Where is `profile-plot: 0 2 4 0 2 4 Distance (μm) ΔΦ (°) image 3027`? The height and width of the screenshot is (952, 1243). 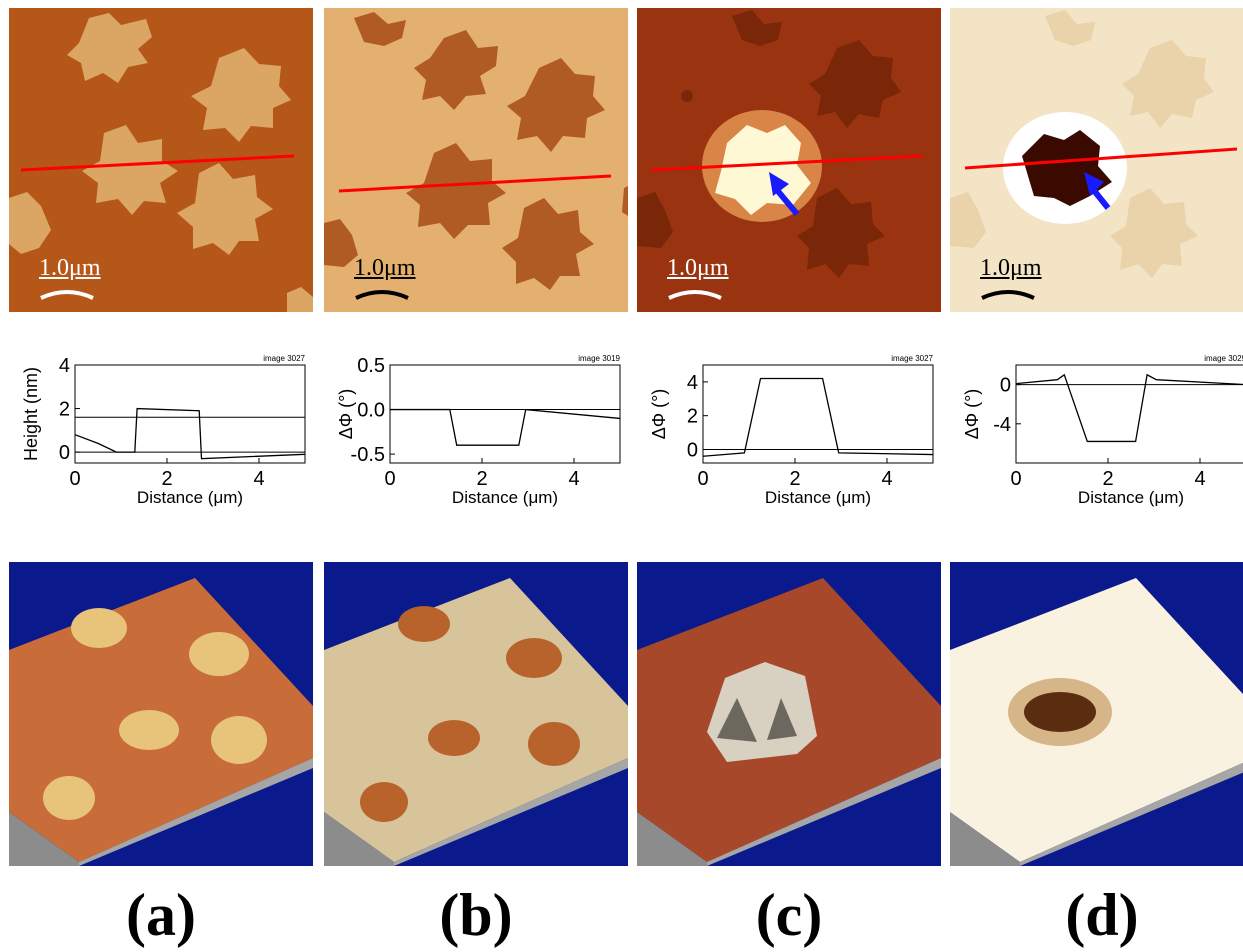 profile-plot: 0 2 4 0 2 4 Distance (μm) ΔΦ (°) image 3027 is located at coordinates (791, 430).